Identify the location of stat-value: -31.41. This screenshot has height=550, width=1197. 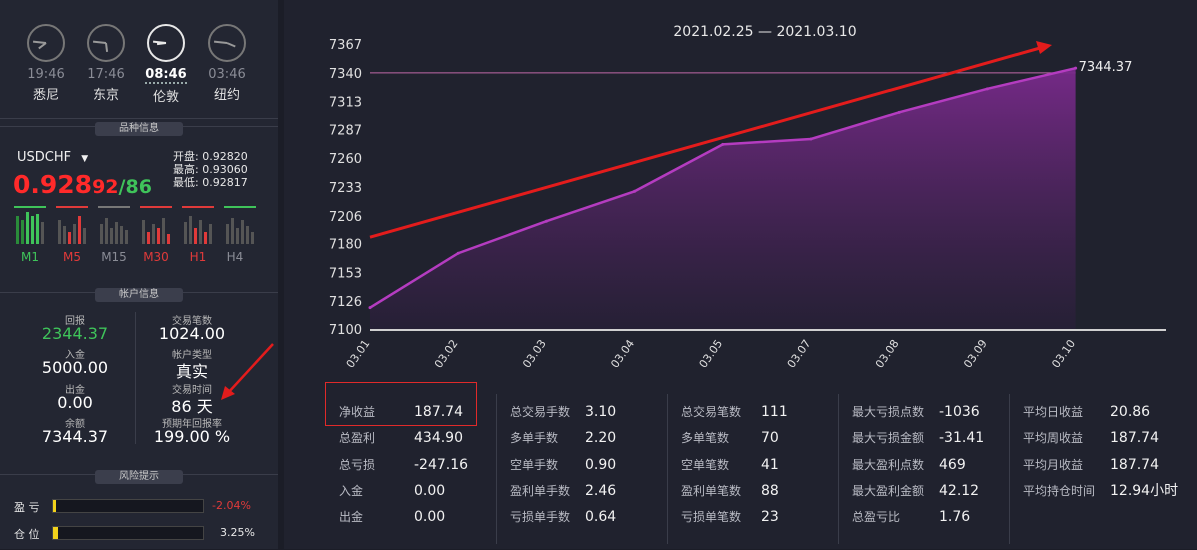
(962, 438).